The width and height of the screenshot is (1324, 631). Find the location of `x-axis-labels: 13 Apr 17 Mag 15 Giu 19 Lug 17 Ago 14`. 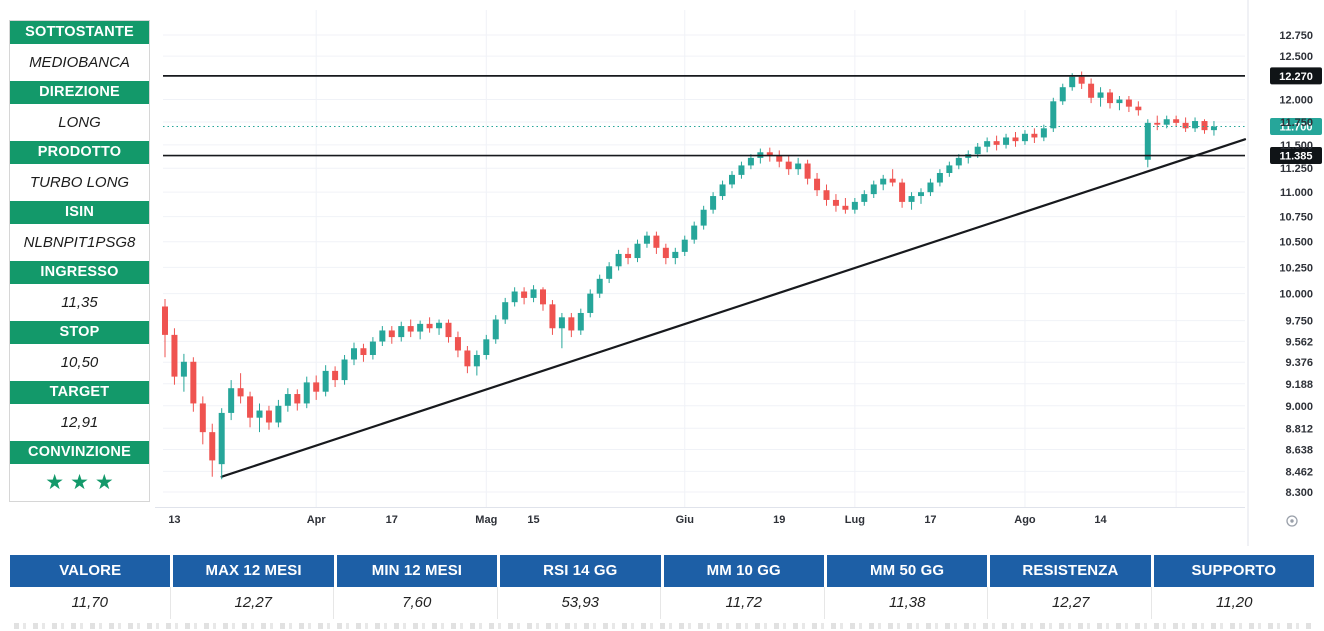

x-axis-labels: 13 Apr 17 Mag 15 Giu 19 Lug 17 Ago 14 is located at coordinates (637, 520).